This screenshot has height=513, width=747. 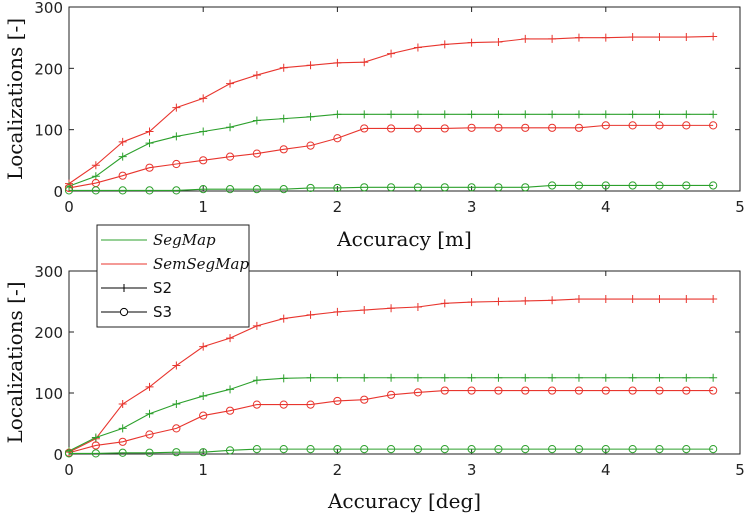 I want to click on y-tick-label: 300, so click(x=48, y=272).